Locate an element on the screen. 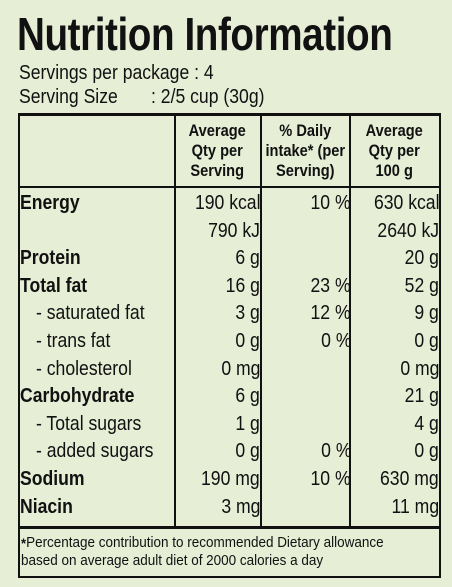 The width and height of the screenshot is (452, 587). border-left is located at coordinates (19, 345).